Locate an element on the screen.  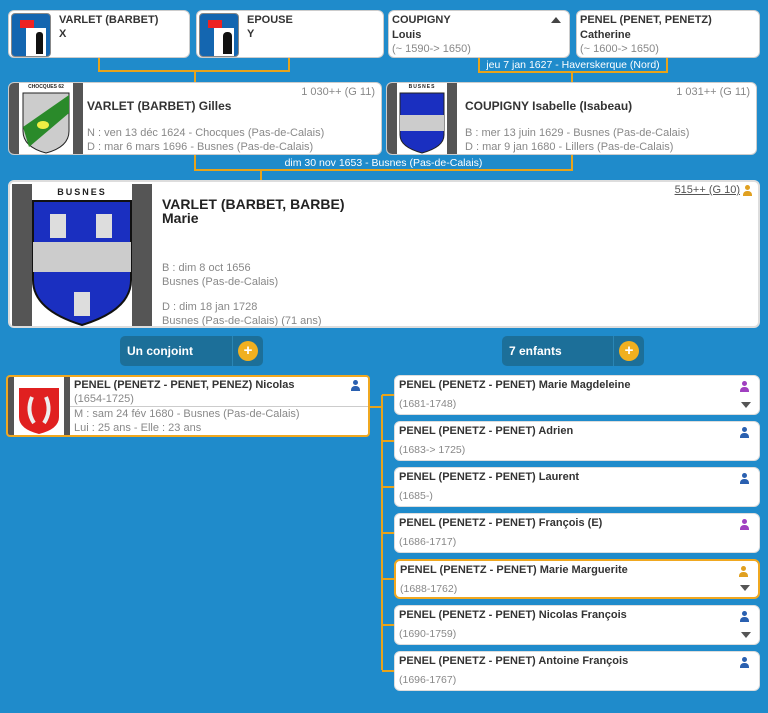
given-name: X is located at coordinates (63, 34).